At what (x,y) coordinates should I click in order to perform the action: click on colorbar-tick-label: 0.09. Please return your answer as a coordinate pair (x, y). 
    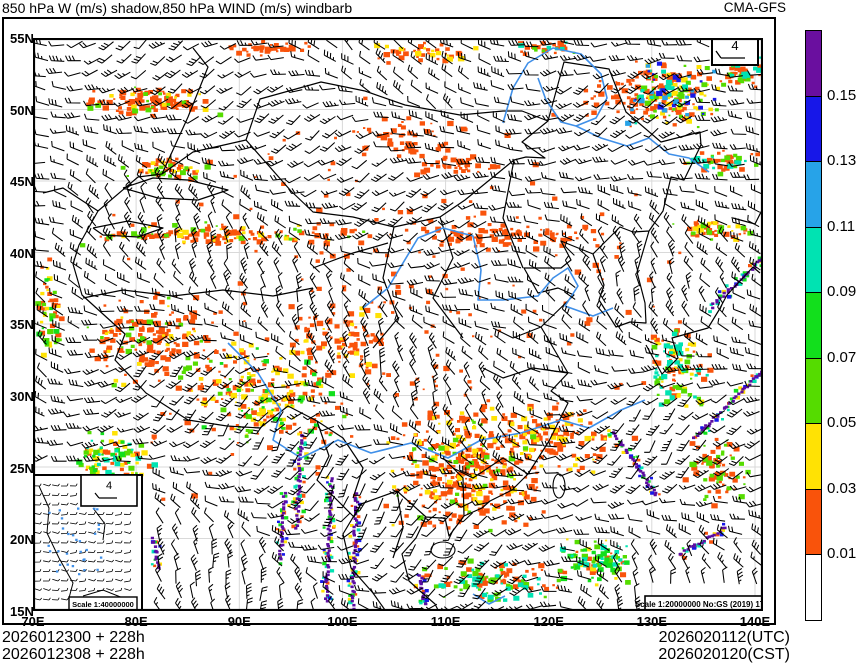
    Looking at the image, I should click on (842, 291).